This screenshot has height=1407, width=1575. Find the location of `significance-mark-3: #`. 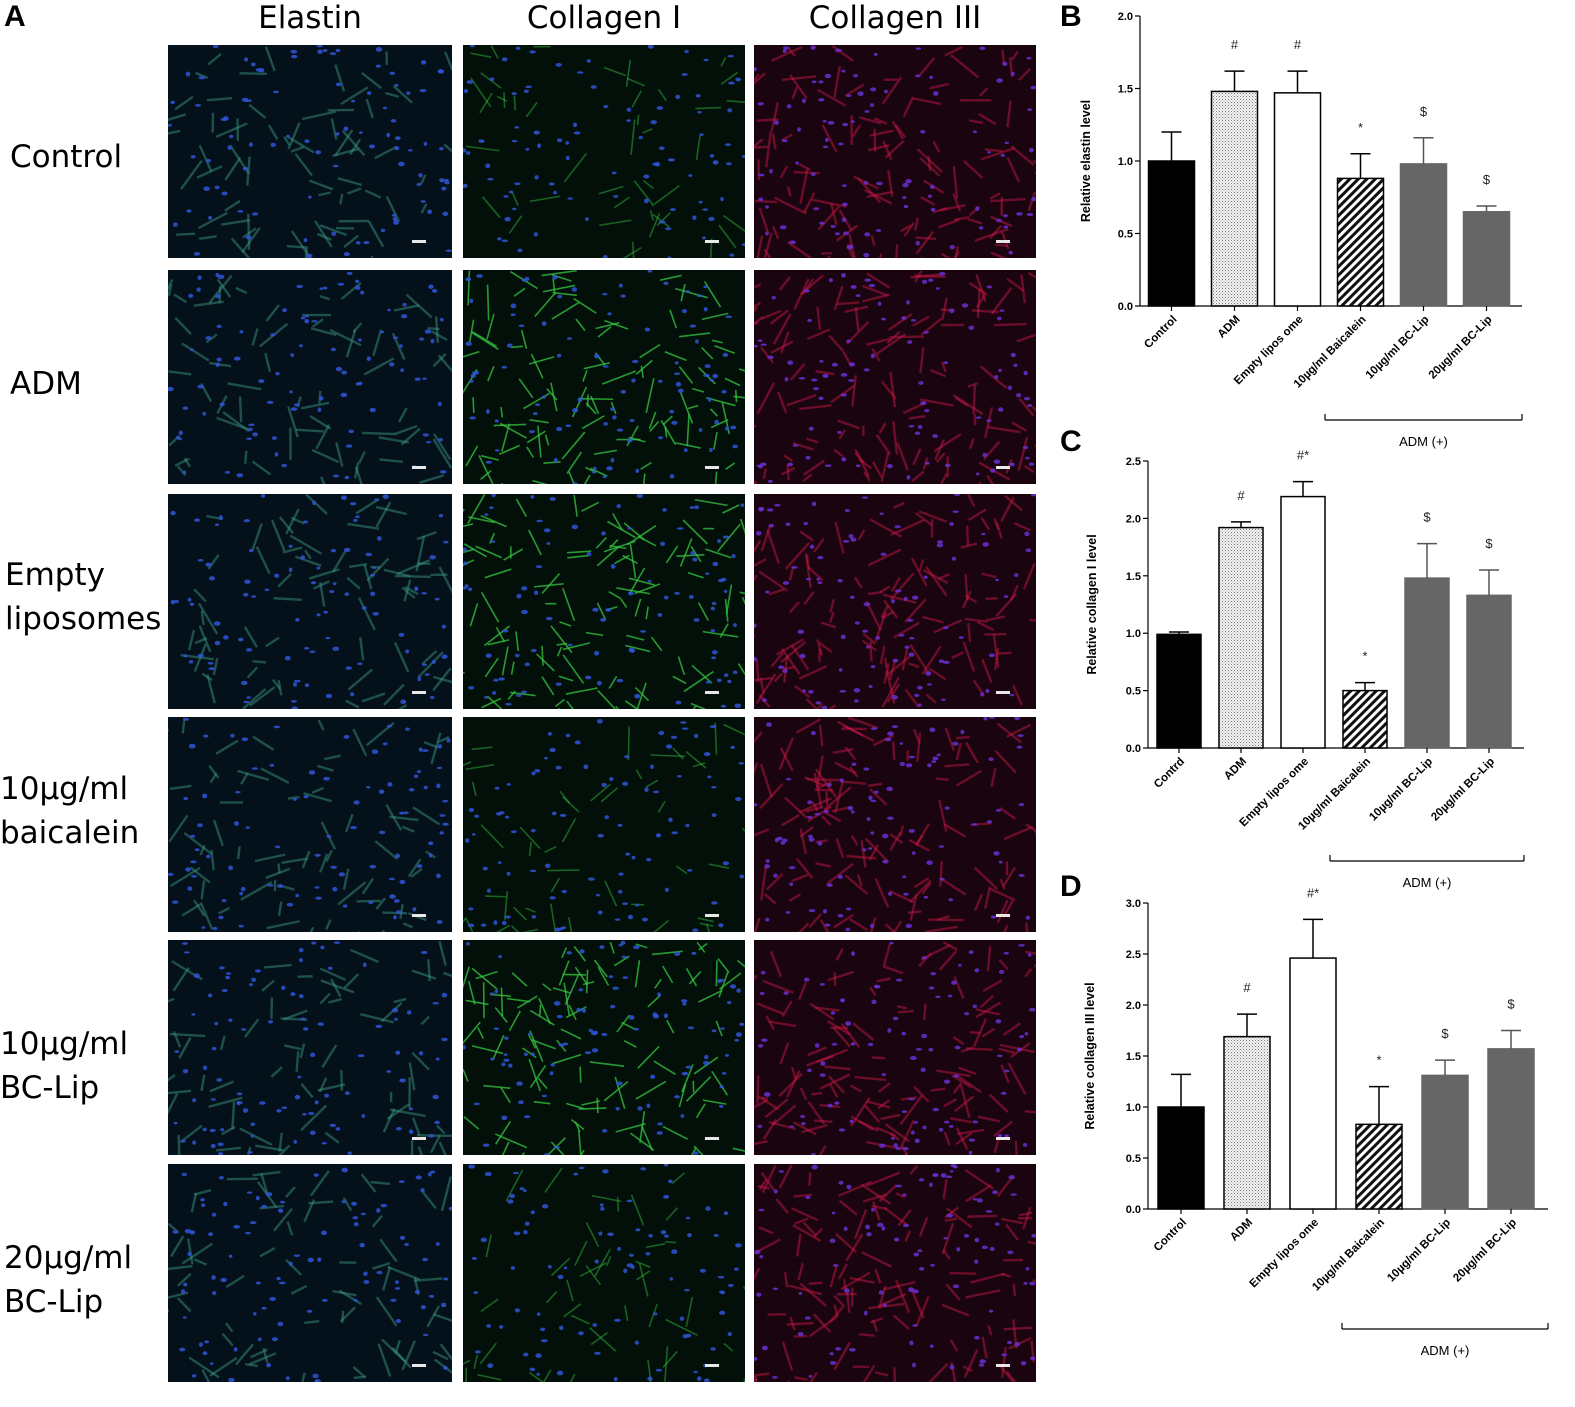

significance-mark-3: # is located at coordinates (1298, 44).